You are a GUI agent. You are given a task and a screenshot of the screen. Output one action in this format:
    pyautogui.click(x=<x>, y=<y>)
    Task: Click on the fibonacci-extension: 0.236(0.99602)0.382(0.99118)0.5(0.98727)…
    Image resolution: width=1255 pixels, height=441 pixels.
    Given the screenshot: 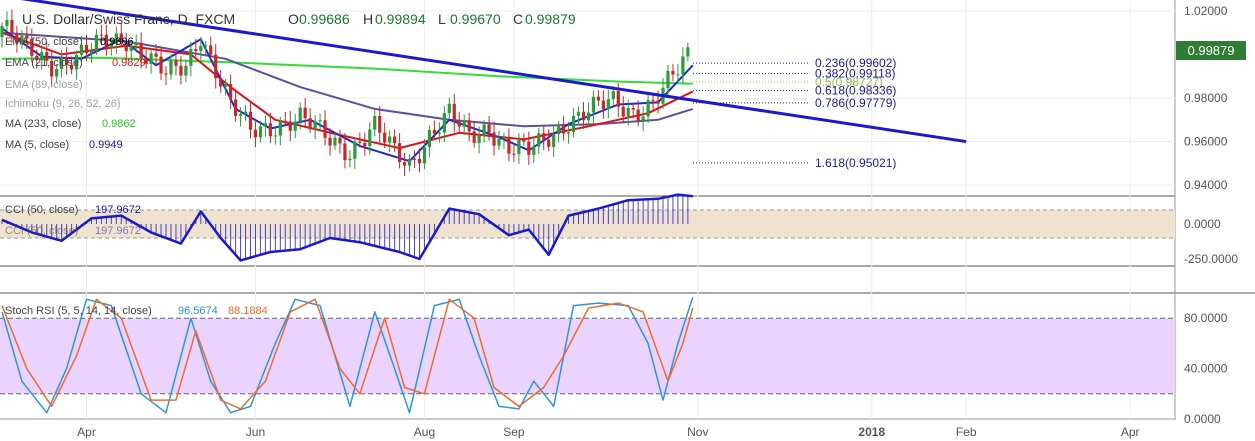 What is the action you would take?
    pyautogui.click(x=794, y=113)
    